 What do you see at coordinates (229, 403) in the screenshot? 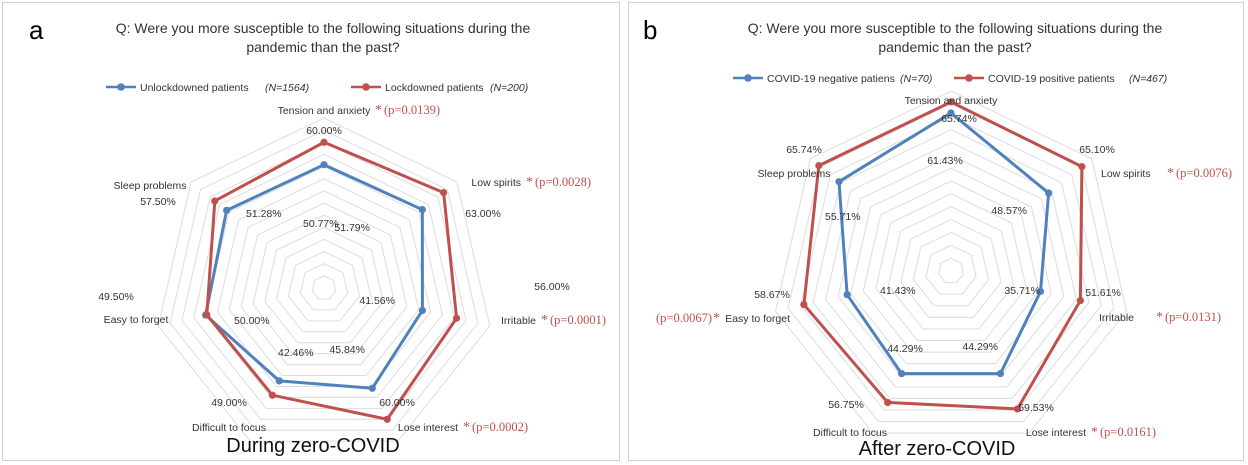
I see `data-label: 49.00%` at bounding box center [229, 403].